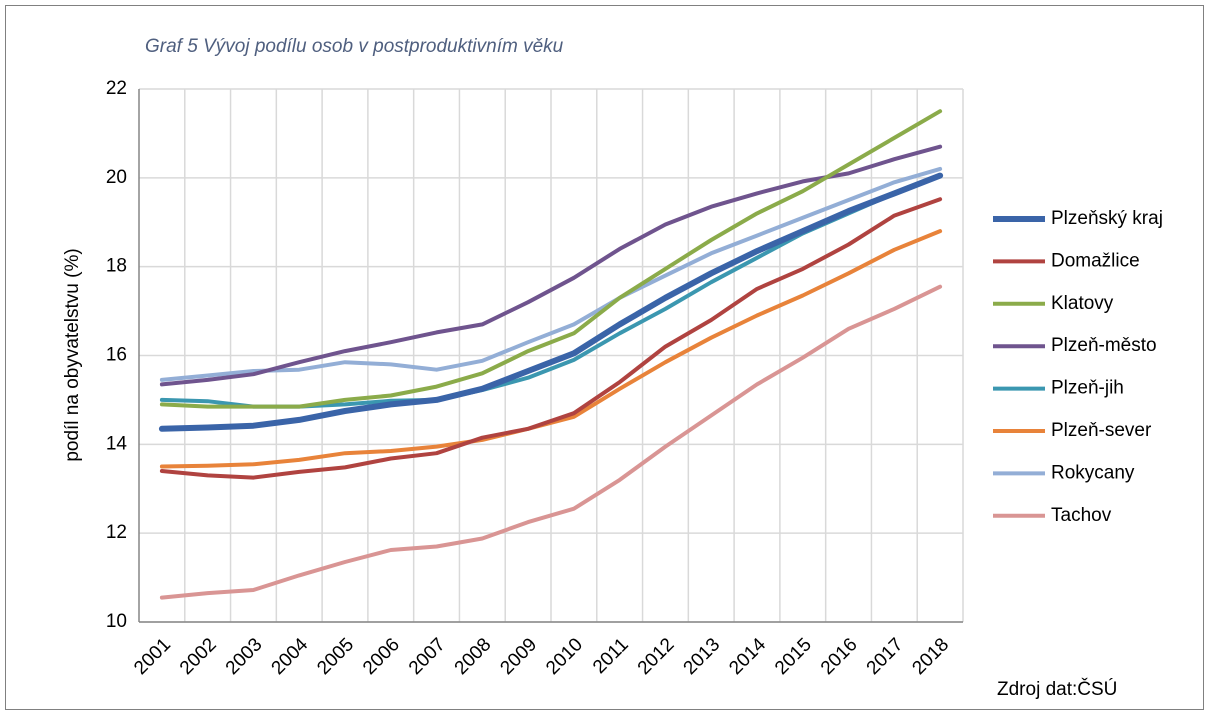 Image resolution: width=1209 pixels, height=715 pixels. What do you see at coordinates (1082, 303) in the screenshot?
I see `legend-label: Klatovy` at bounding box center [1082, 303].